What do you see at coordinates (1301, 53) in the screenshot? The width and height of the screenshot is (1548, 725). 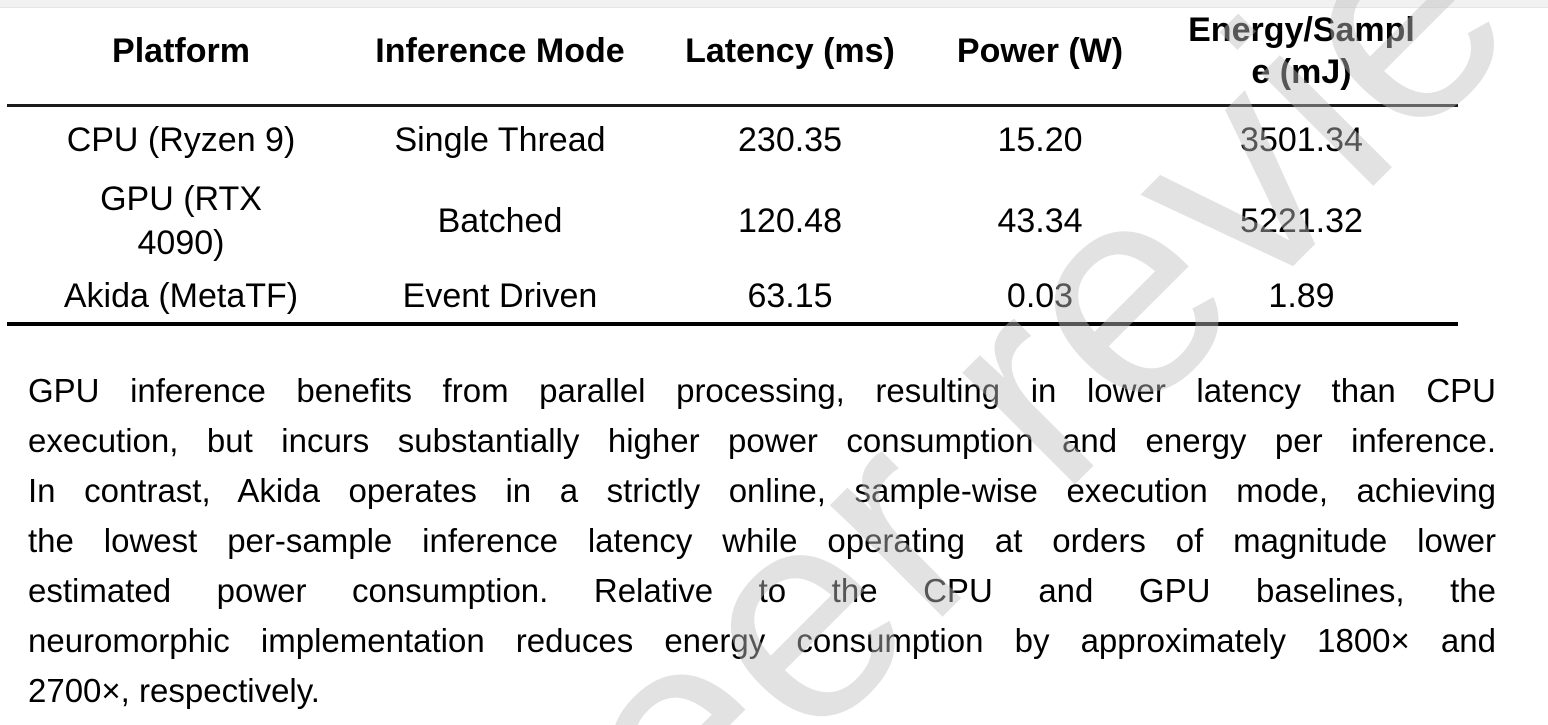 I see `column-header-energy-per-sample: Energy/Sampl e (mJ)` at bounding box center [1301, 53].